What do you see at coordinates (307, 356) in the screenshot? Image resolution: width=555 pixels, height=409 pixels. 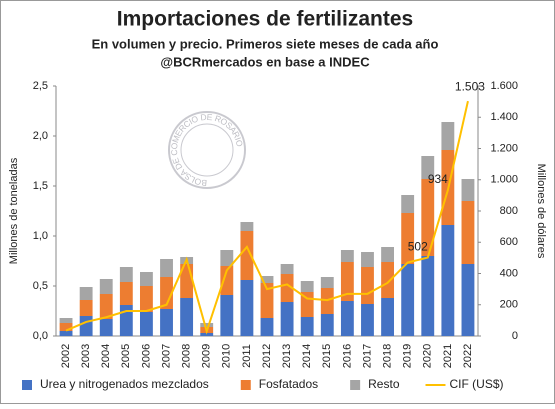 I see `x-tick-label: 2014` at bounding box center [307, 356].